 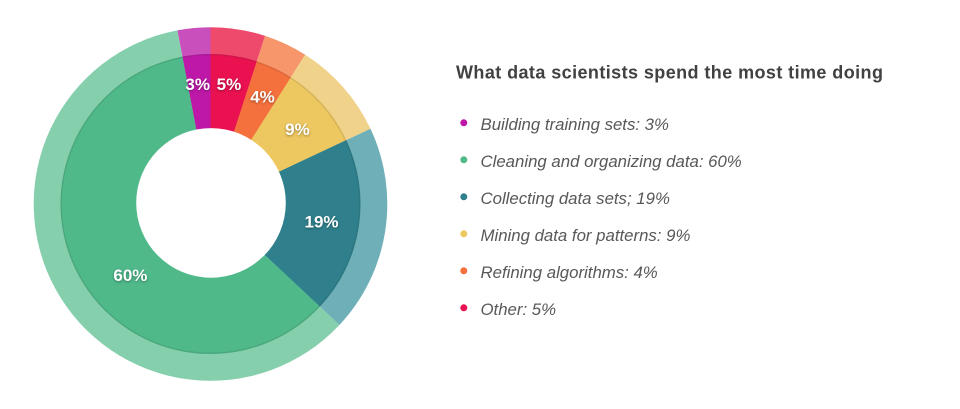 I want to click on svg-text: Other: 5%, so click(x=519, y=309).